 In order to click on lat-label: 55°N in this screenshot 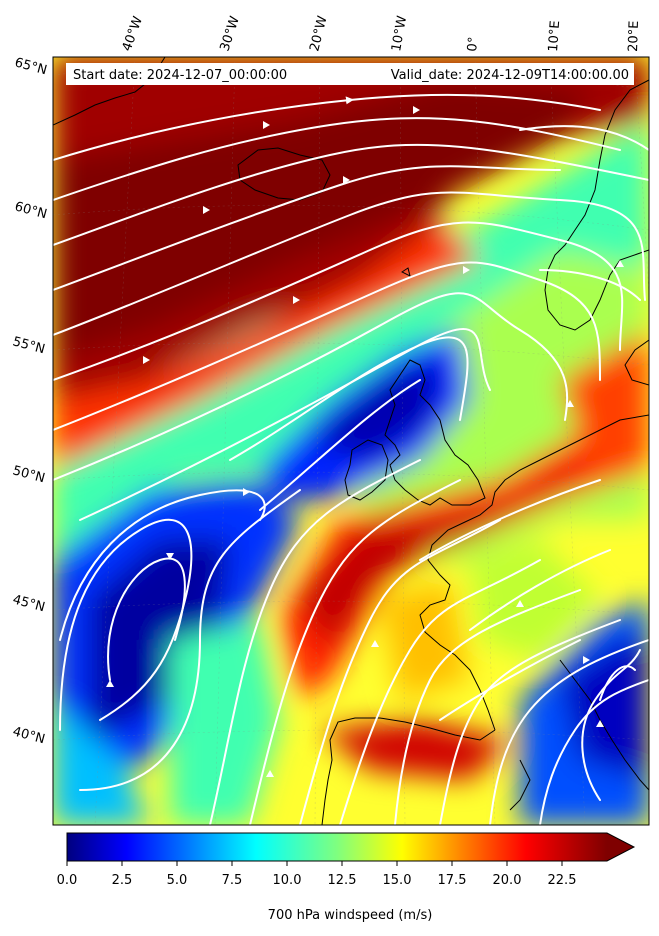, I will do `click(29, 345)`.